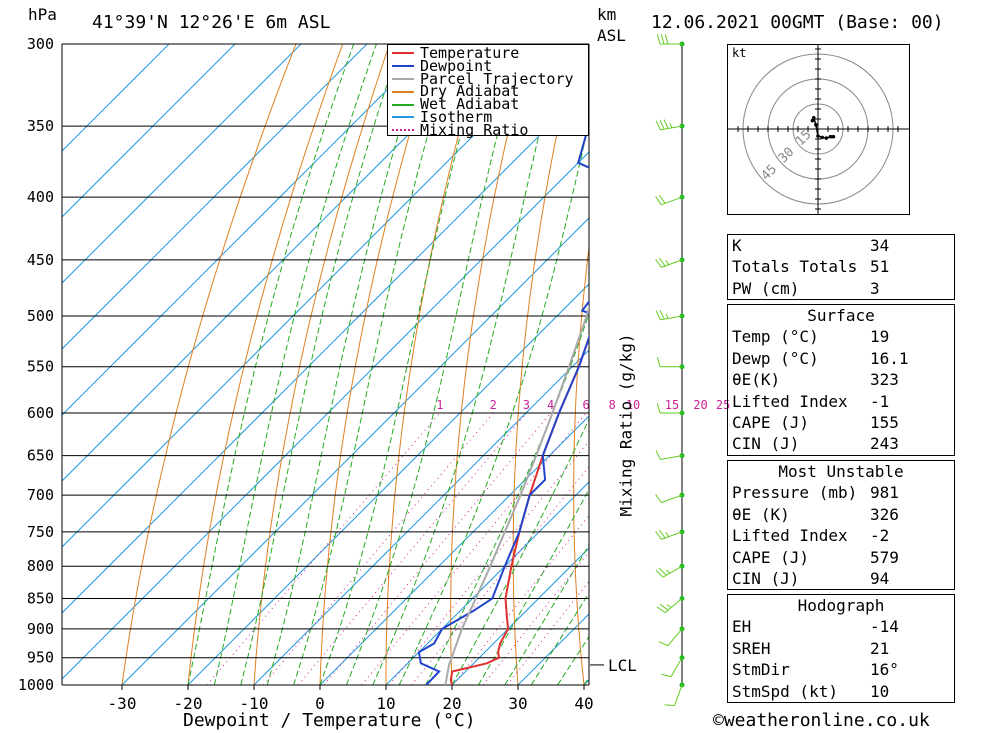 This screenshot has width=1000, height=733. What do you see at coordinates (456, 65) in the screenshot?
I see `legend-label: Dewpoint` at bounding box center [456, 65].